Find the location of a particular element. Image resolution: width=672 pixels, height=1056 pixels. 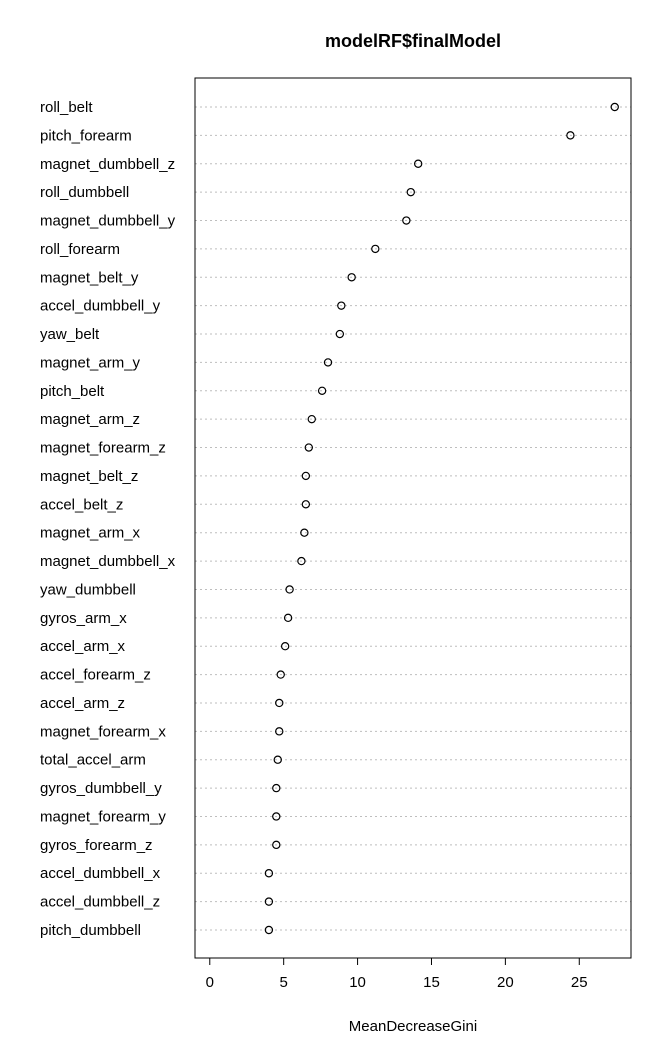

x-tick-label: 0 is located at coordinates (210, 982).